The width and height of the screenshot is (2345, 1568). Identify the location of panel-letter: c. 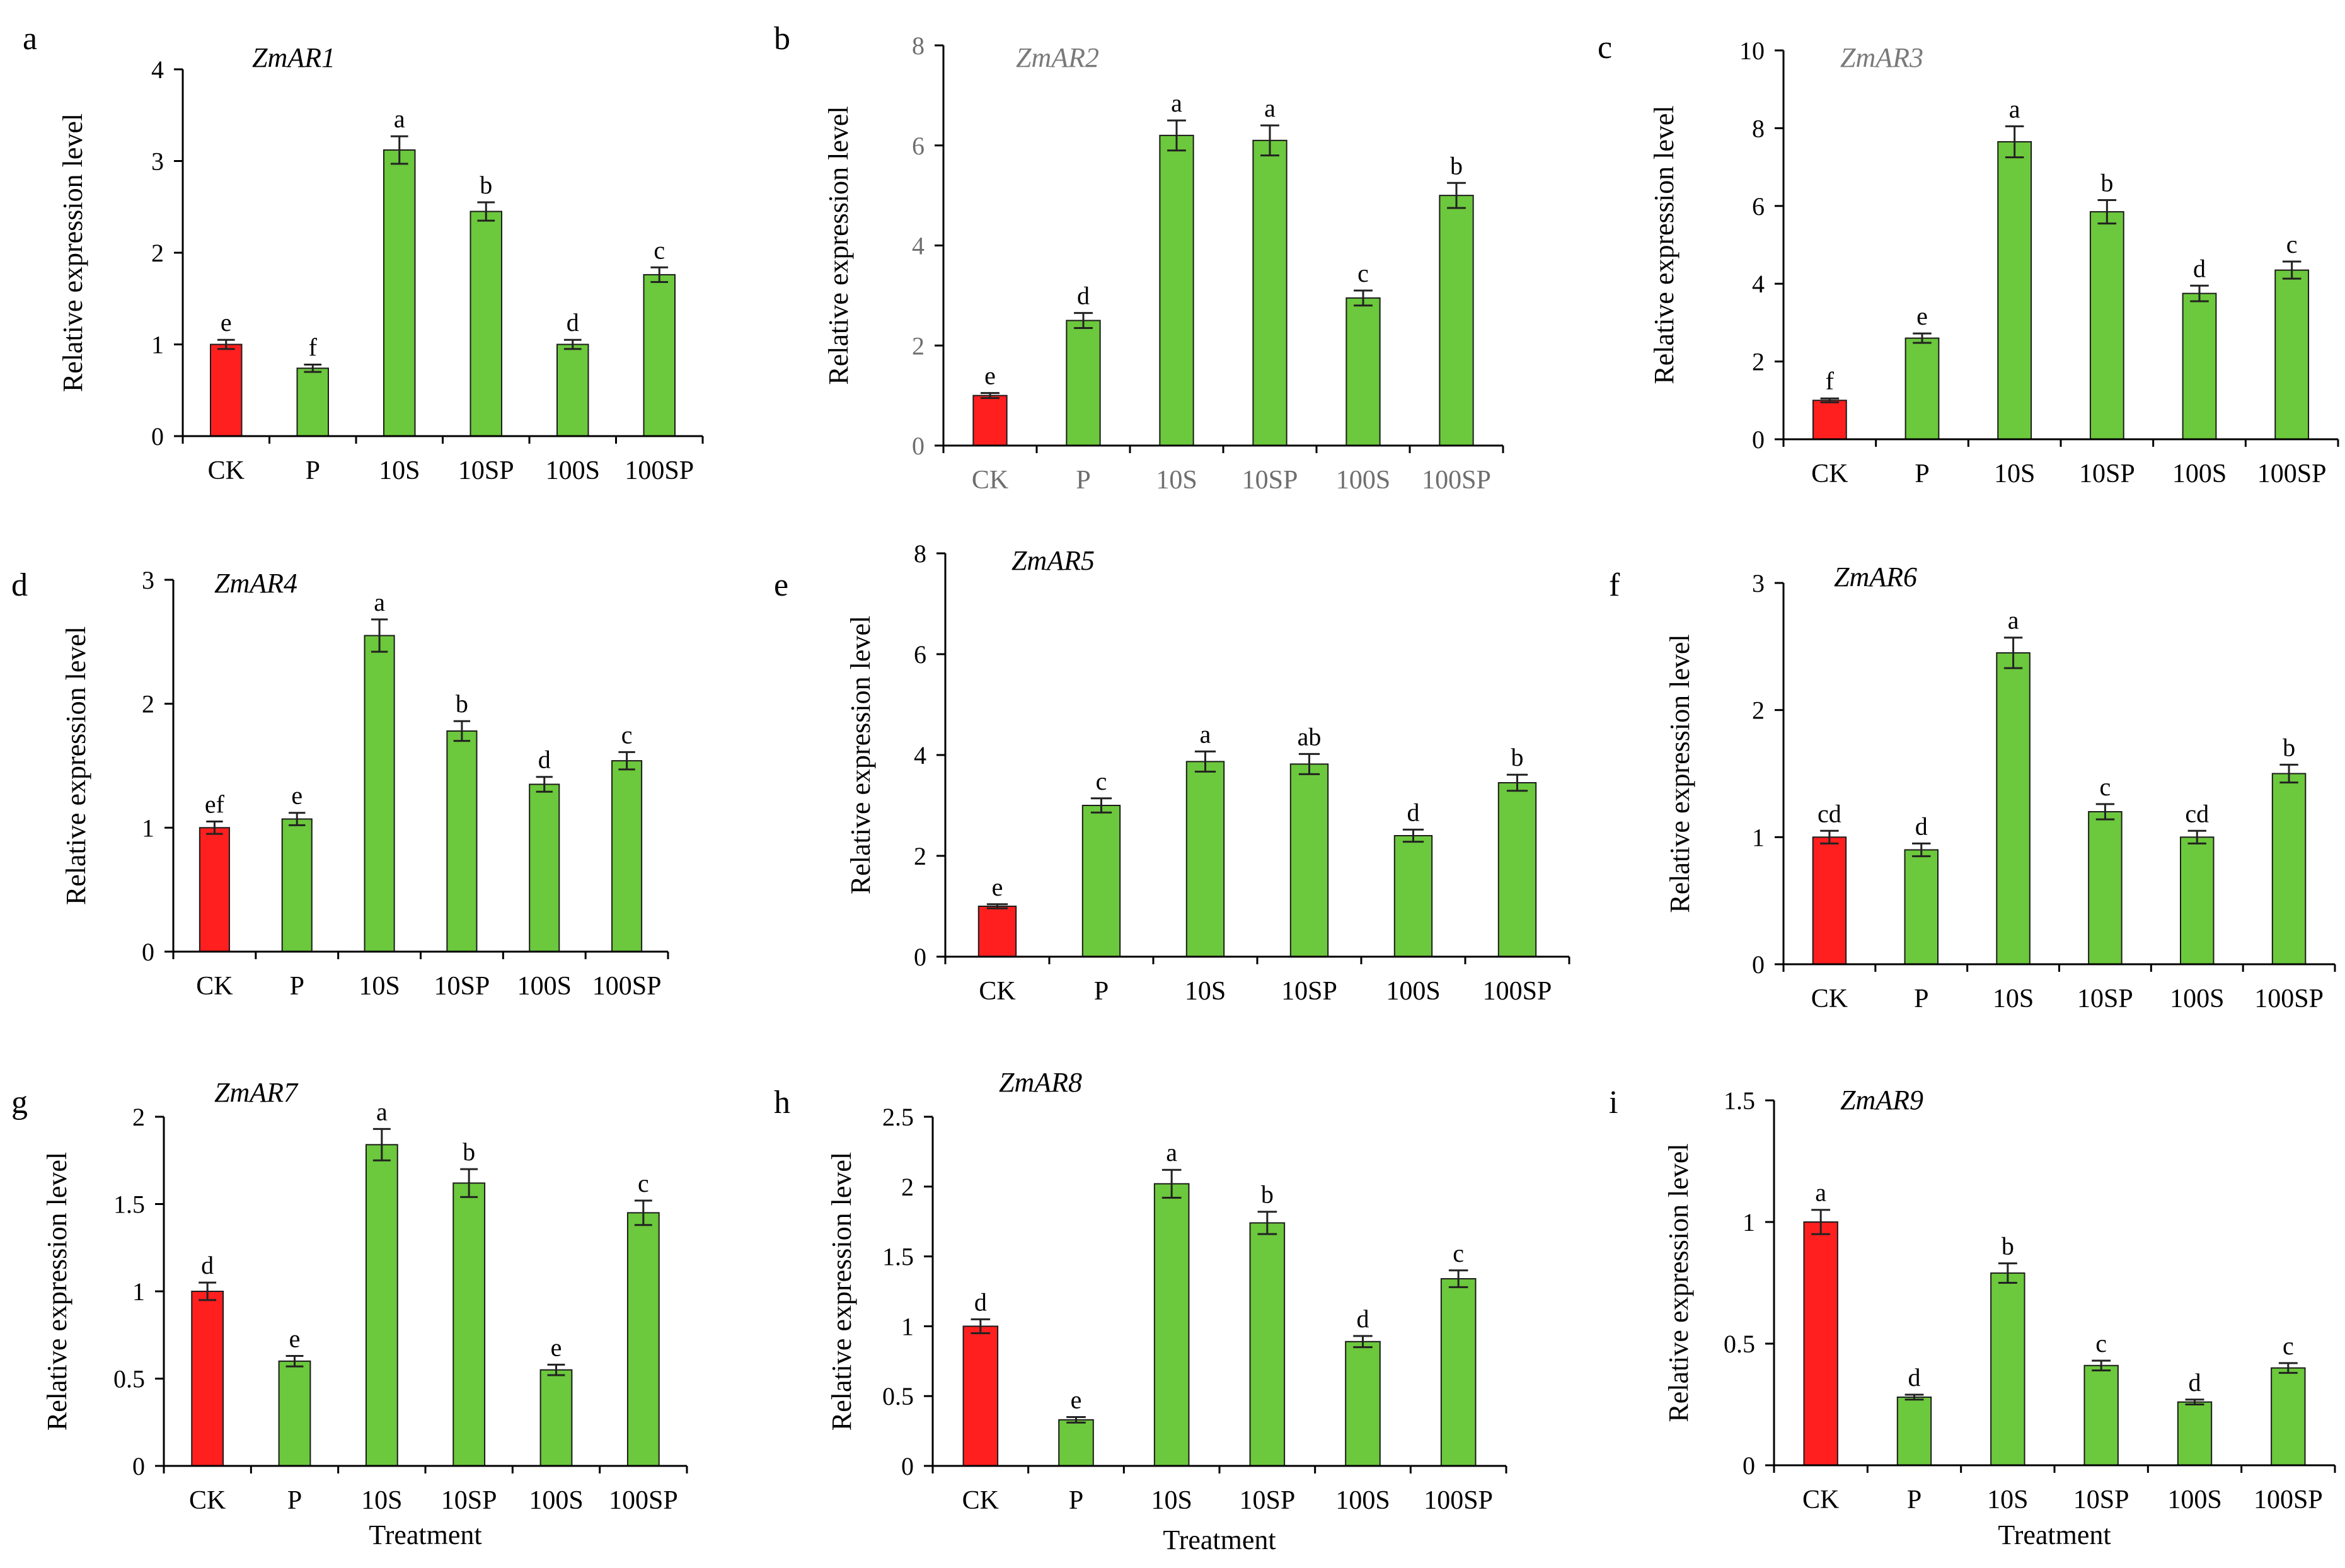
(1605, 48).